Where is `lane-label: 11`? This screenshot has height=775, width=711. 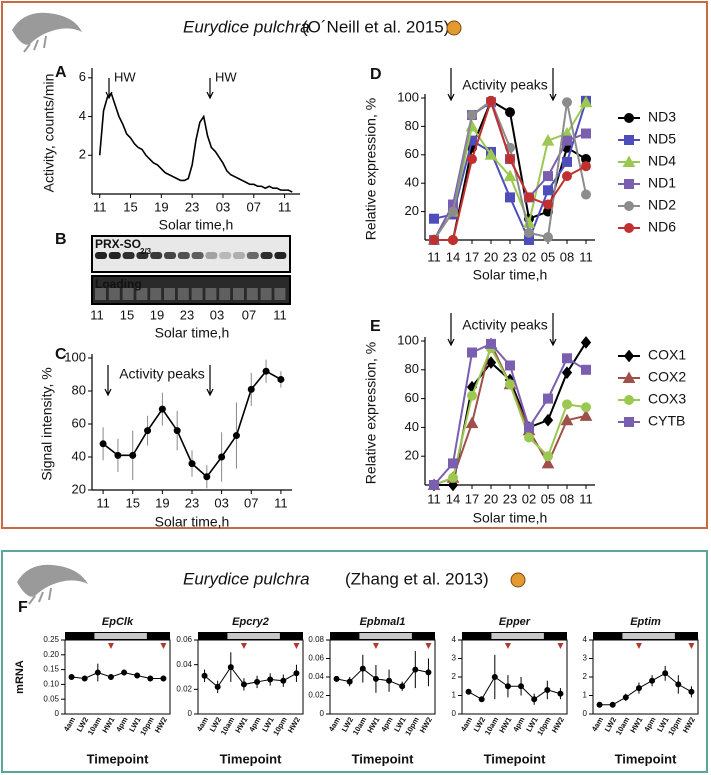 lane-label: 11 is located at coordinates (97, 314).